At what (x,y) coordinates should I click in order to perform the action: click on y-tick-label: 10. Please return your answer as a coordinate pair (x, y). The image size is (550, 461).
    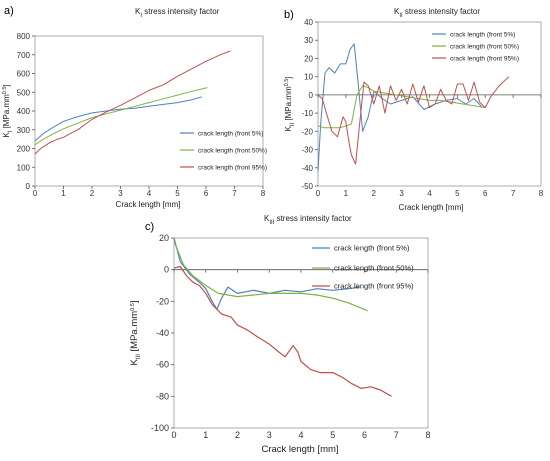
    Looking at the image, I should click on (308, 77).